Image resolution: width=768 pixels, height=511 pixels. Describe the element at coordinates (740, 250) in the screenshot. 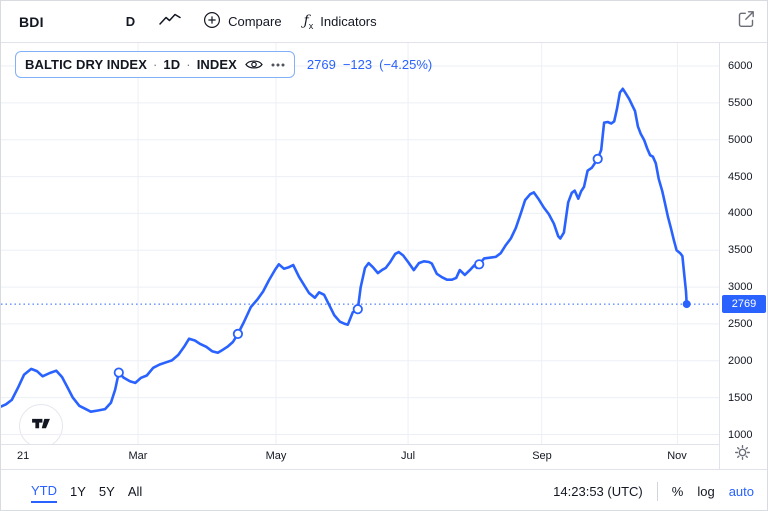

I see `price-axis-label: 3500` at that location.